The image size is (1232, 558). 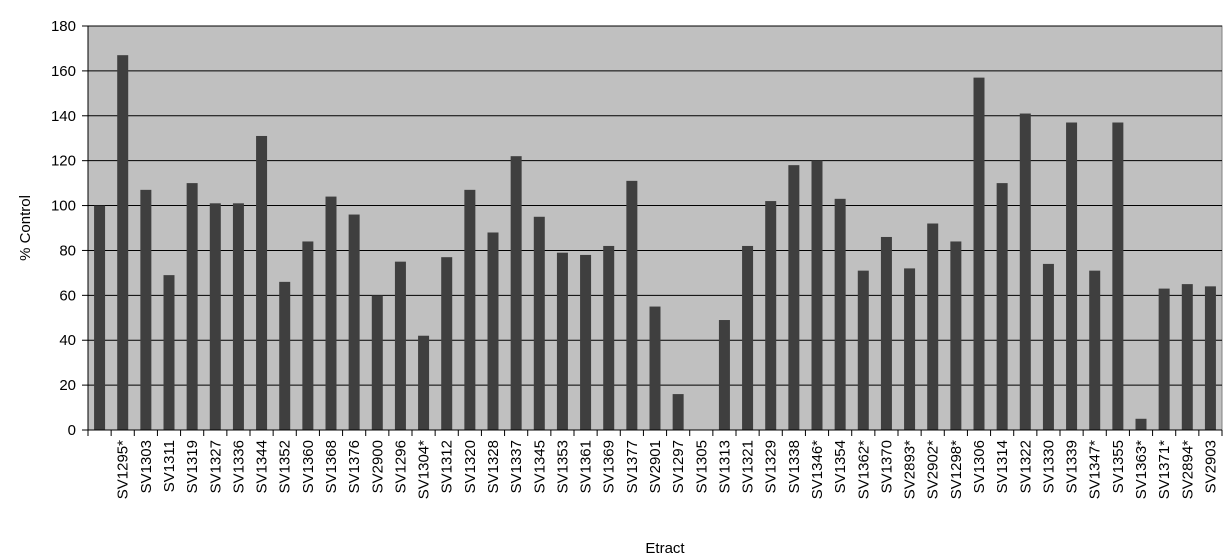 I want to click on x-tick-label: SV1311, so click(x=169, y=466).